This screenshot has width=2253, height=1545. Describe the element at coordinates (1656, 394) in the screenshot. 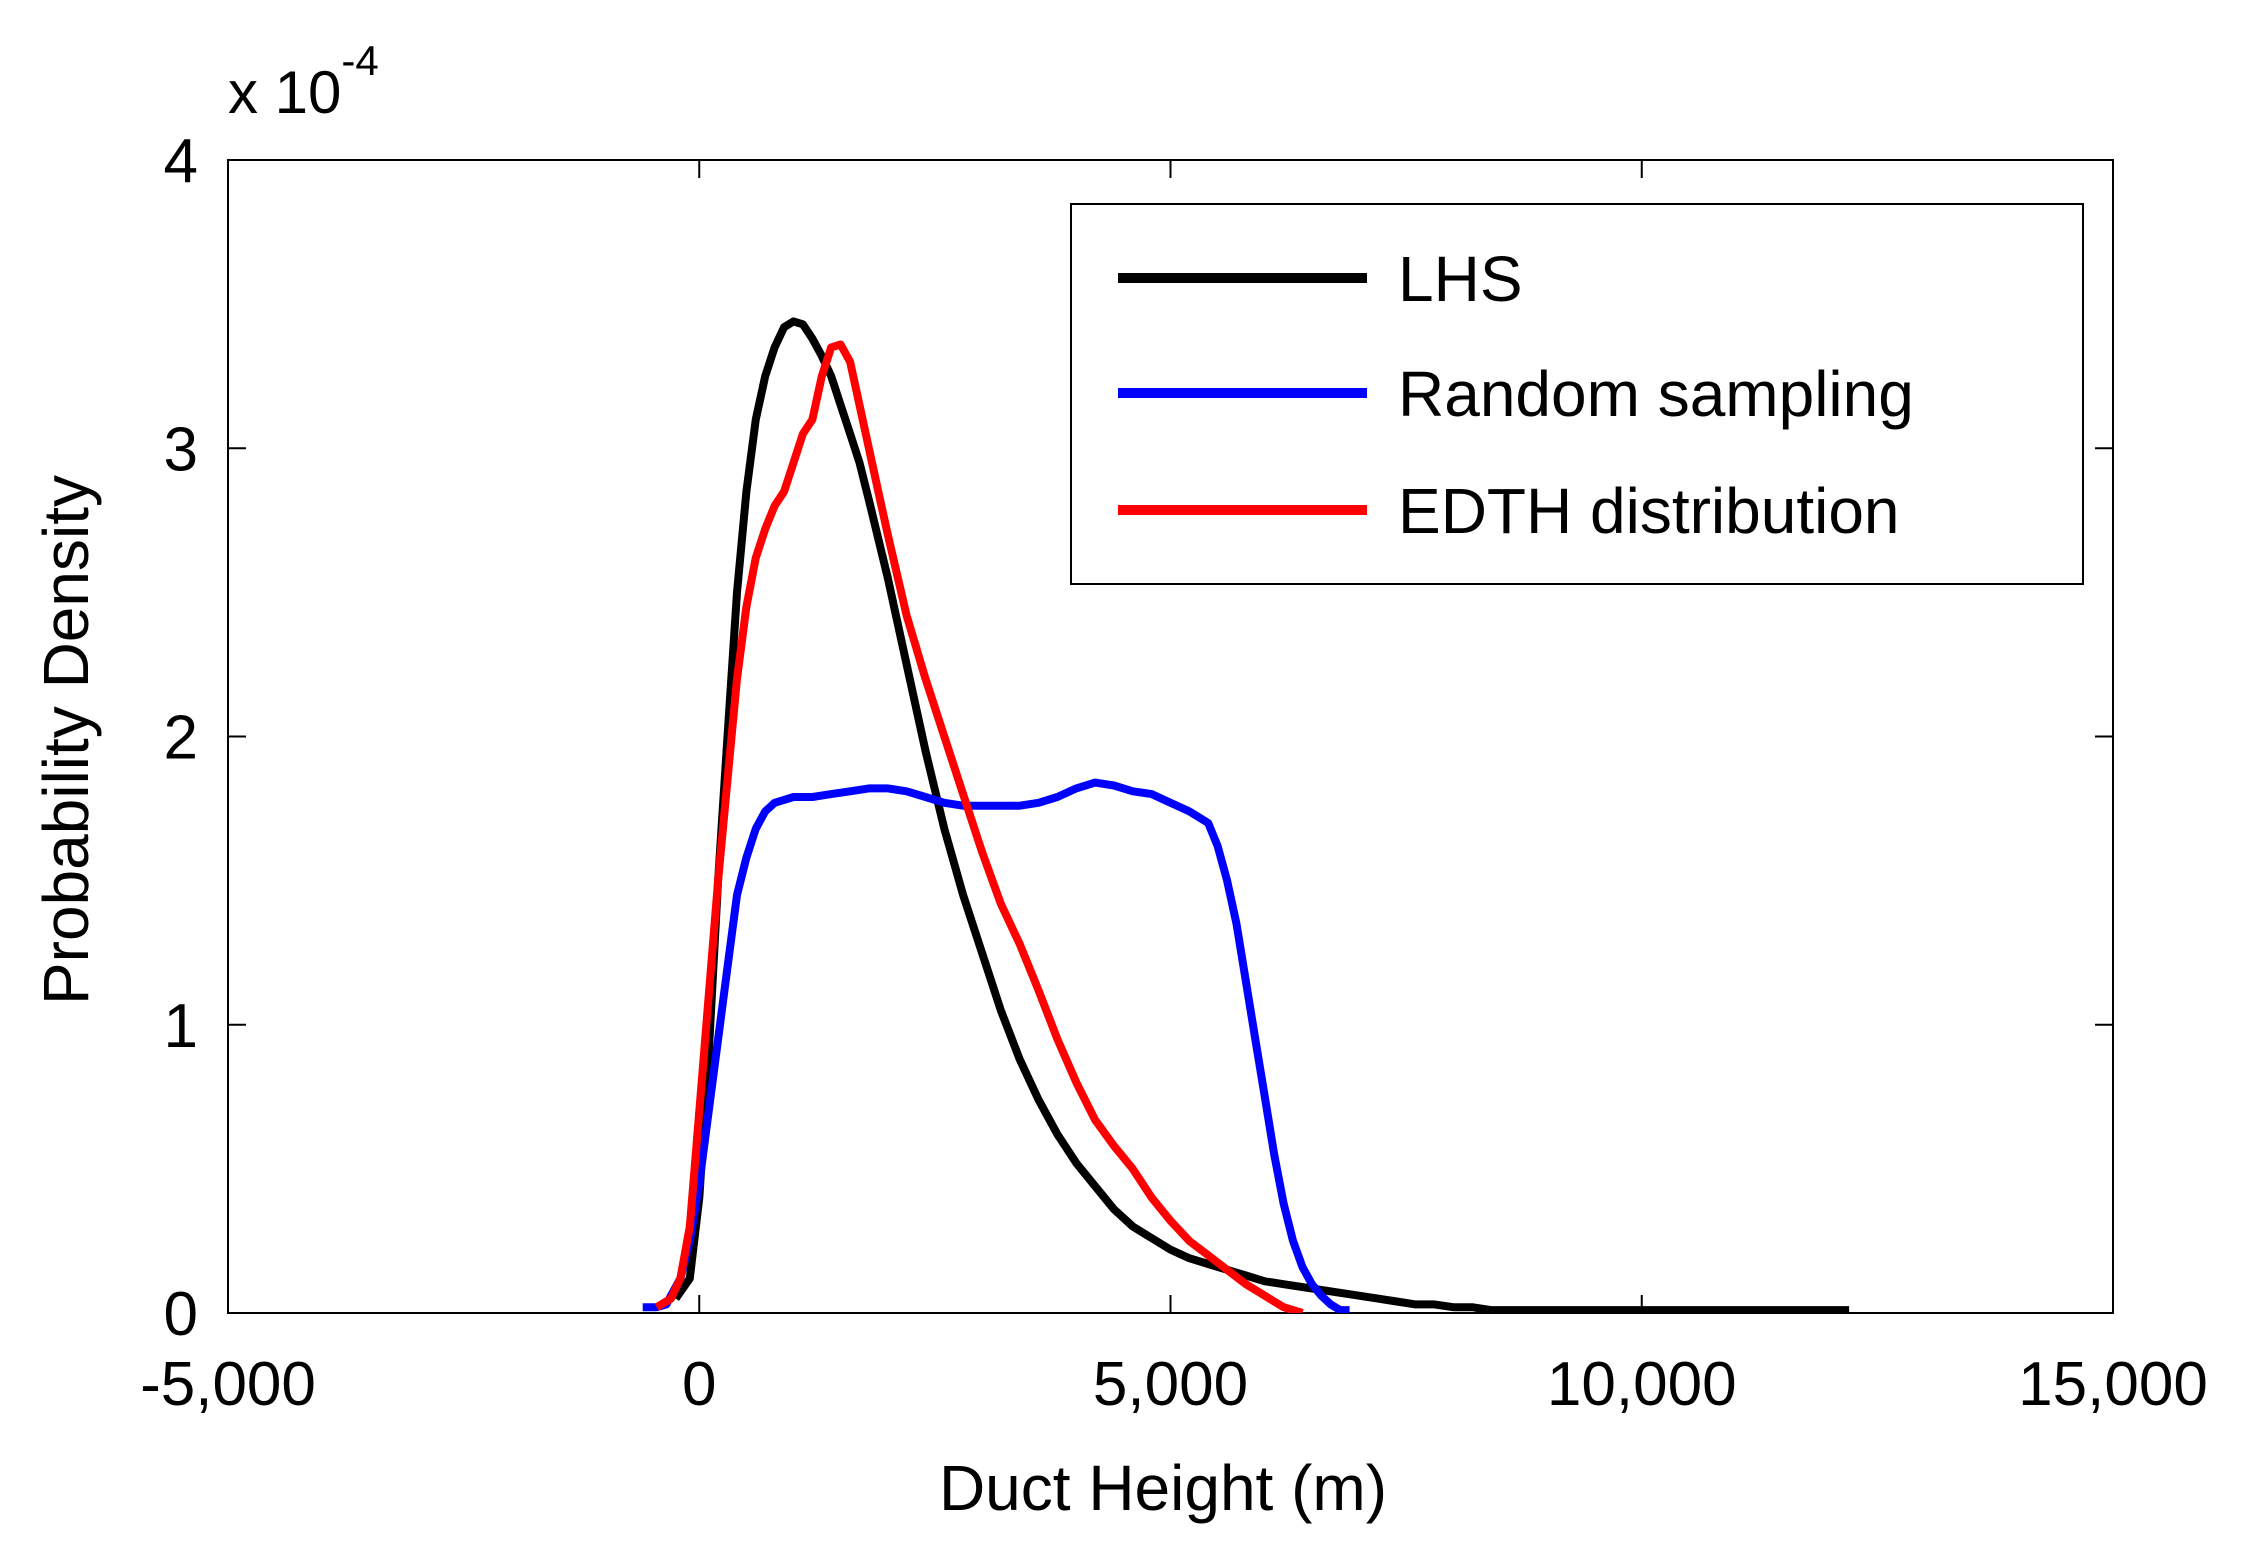

I see `legend-label-random-sampling: Random sampling` at that location.